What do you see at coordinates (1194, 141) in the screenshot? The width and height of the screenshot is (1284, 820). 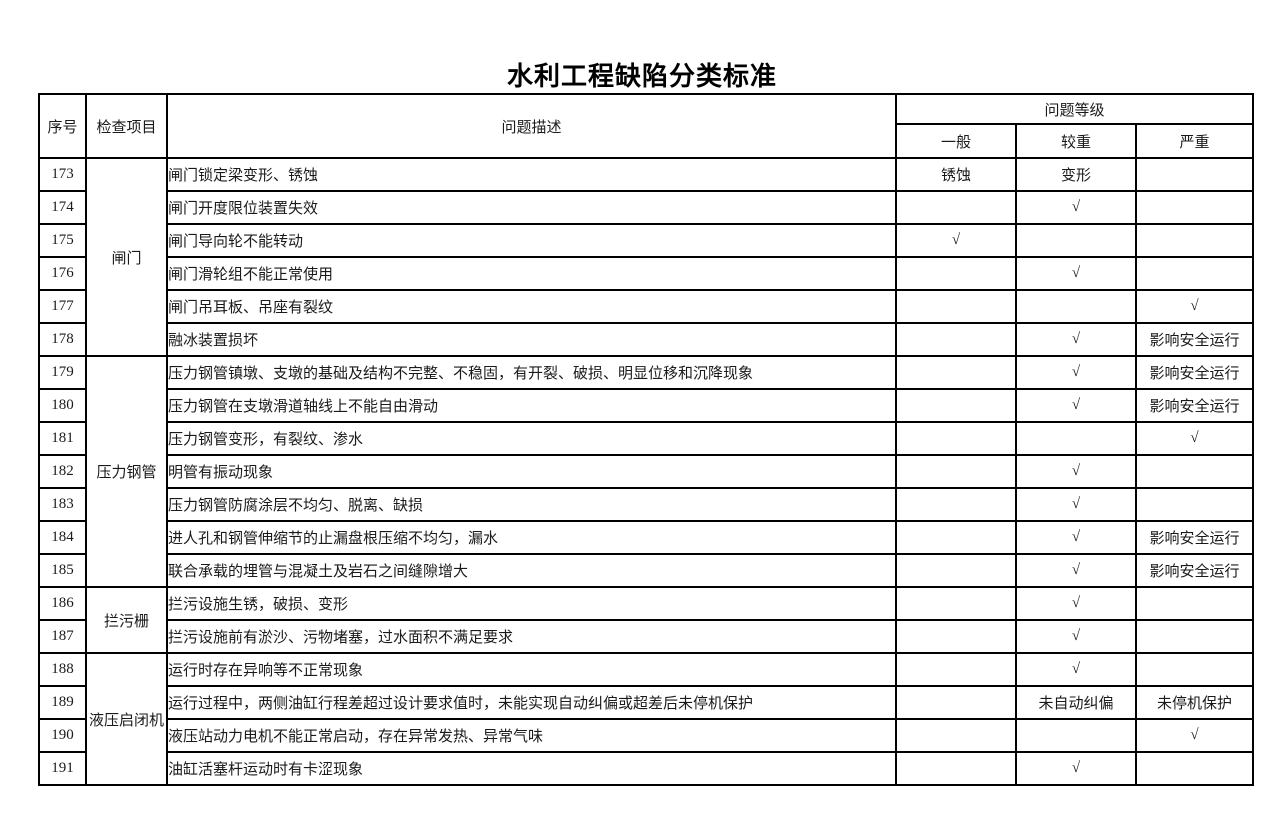 I see `header-level-severe: 严重` at bounding box center [1194, 141].